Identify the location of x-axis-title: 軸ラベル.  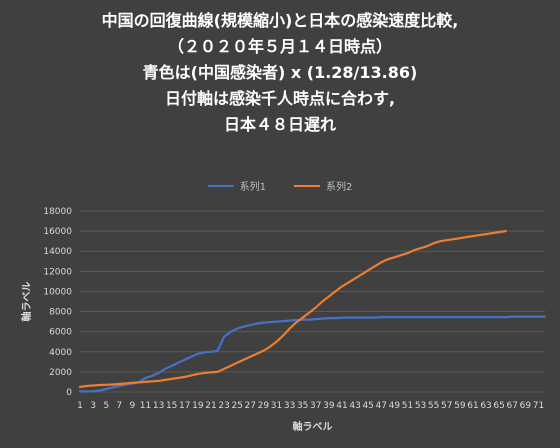
(313, 426).